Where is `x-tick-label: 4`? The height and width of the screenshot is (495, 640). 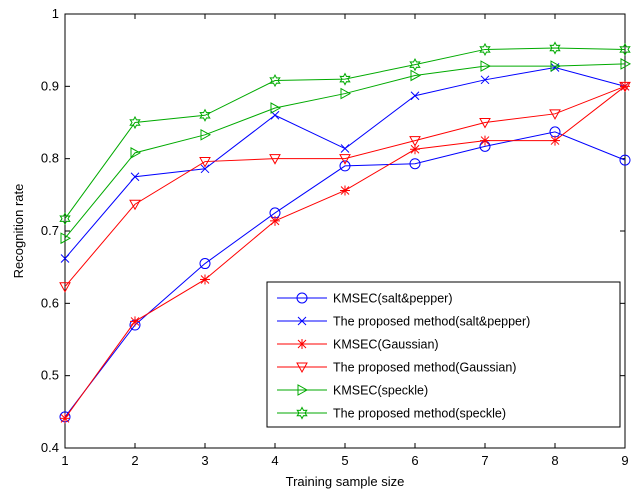 x-tick-label: 4 is located at coordinates (274, 460).